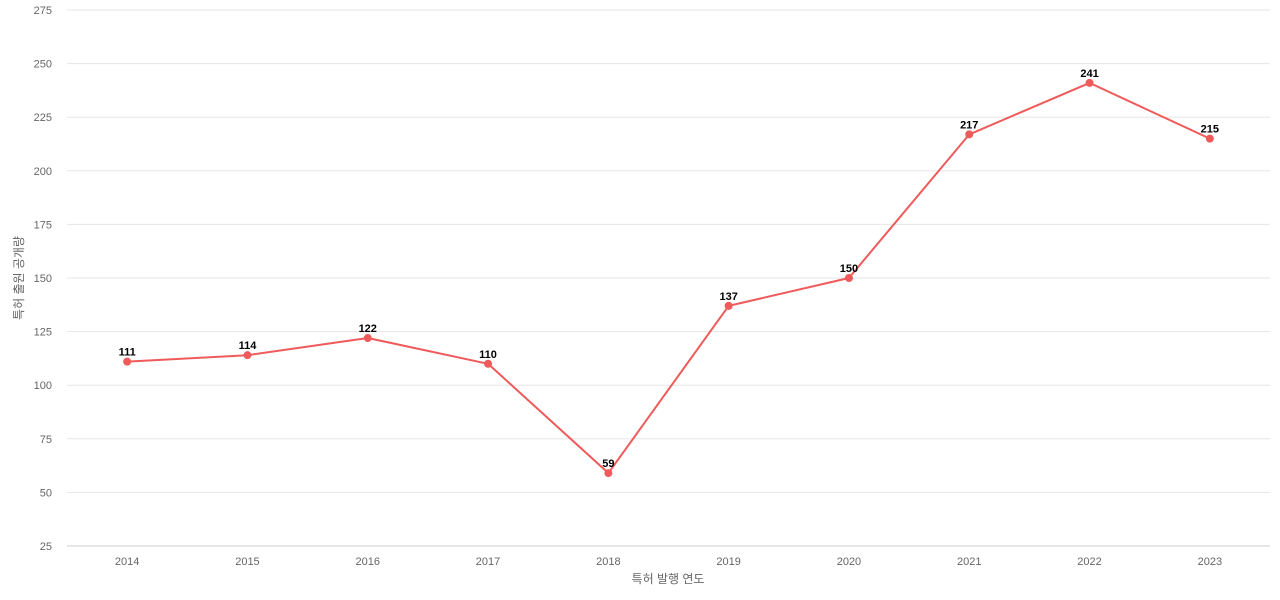  What do you see at coordinates (43, 65) in the screenshot?
I see `y-tick-label: 250` at bounding box center [43, 65].